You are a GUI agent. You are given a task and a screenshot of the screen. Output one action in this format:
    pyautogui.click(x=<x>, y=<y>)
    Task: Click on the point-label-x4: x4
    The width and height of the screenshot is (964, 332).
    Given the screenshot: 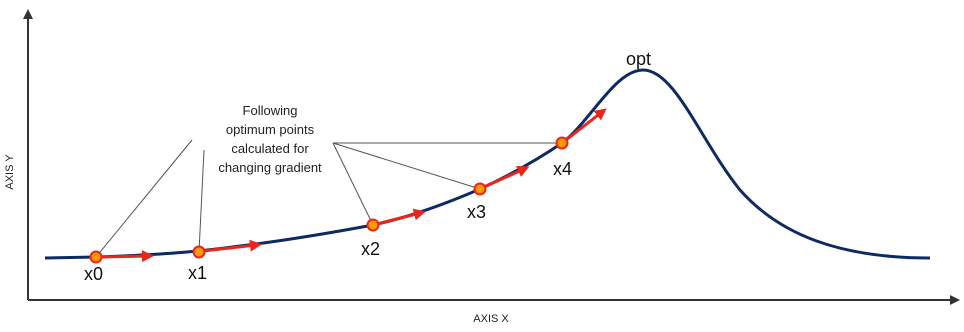 What is the action you would take?
    pyautogui.click(x=562, y=169)
    